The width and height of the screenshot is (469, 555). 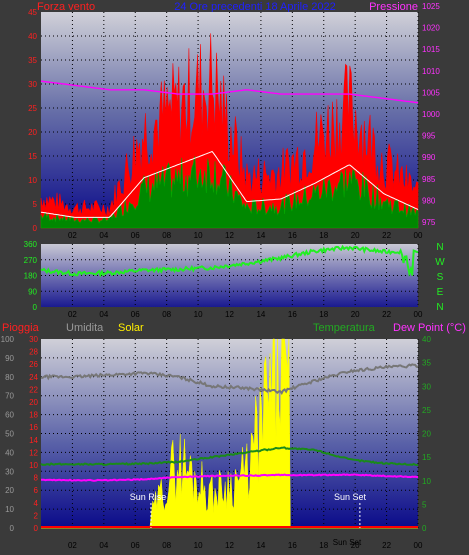 What do you see at coordinates (245, 545) in the screenshot?
I see `bottom-x-axis: 02 04 06 08 10 12 14 16 18 20 22 00` at bounding box center [245, 545].